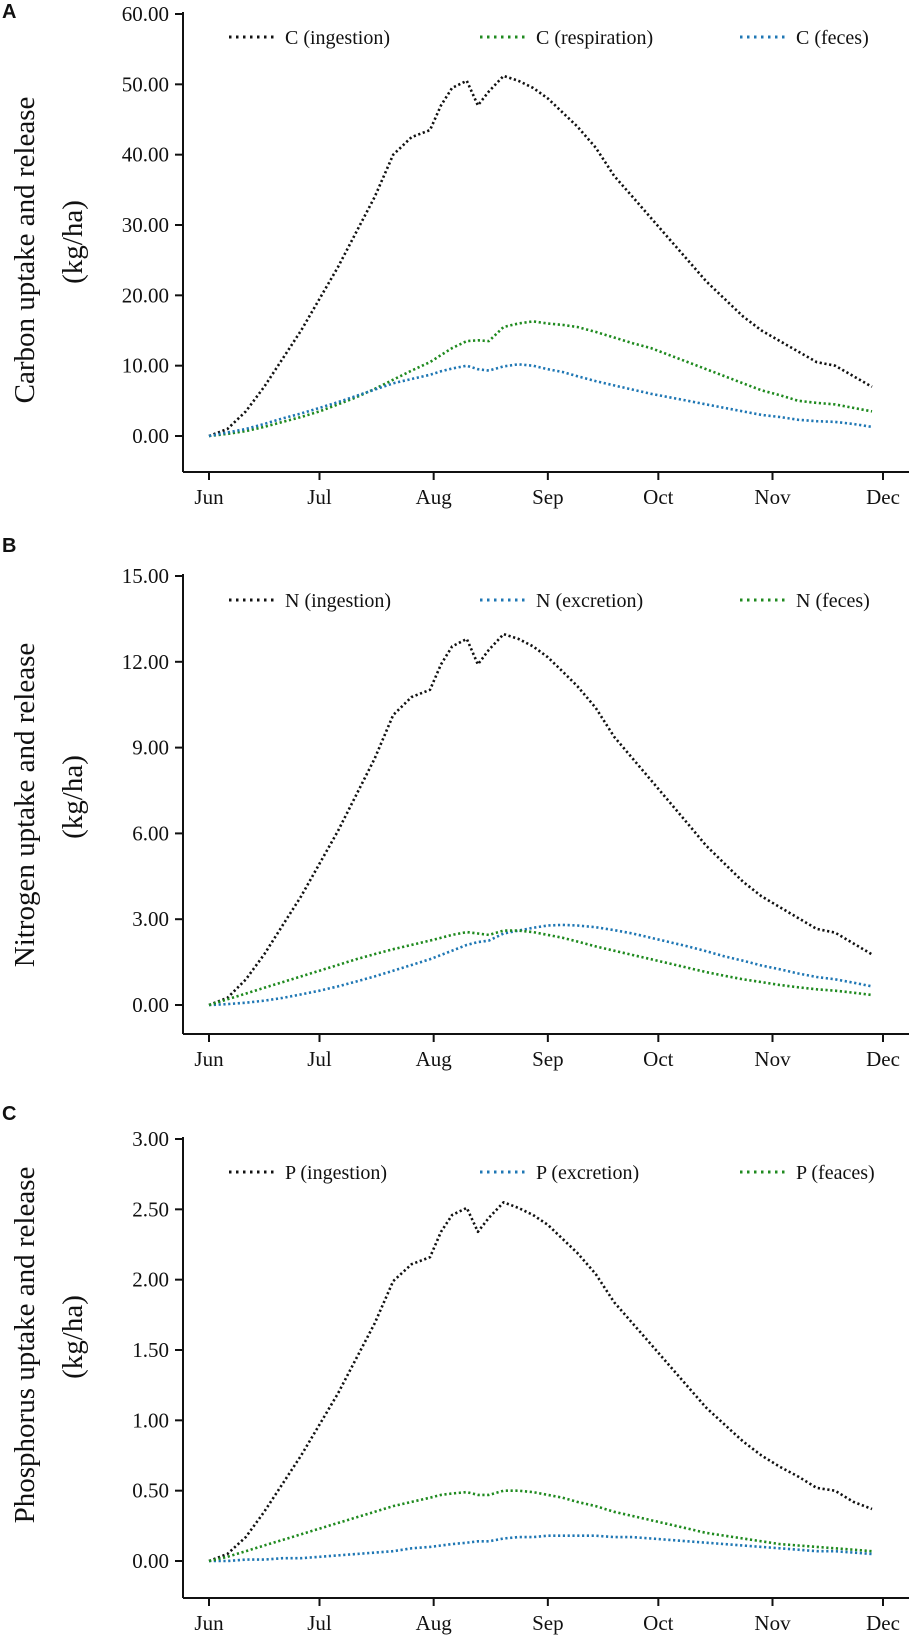 Image resolution: width=909 pixels, height=1647 pixels. What do you see at coordinates (337, 38) in the screenshot?
I see `legend-label: C (ingestion)` at bounding box center [337, 38].